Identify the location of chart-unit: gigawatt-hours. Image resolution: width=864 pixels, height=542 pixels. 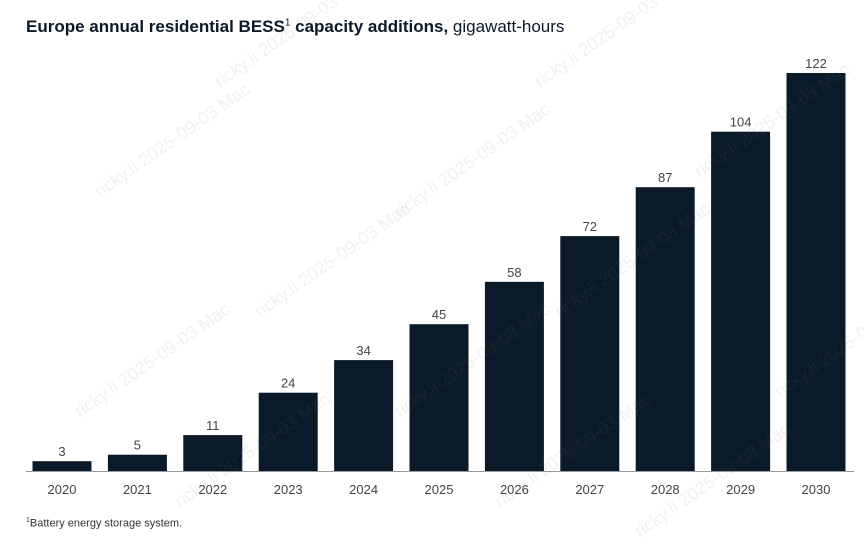
(508, 26).